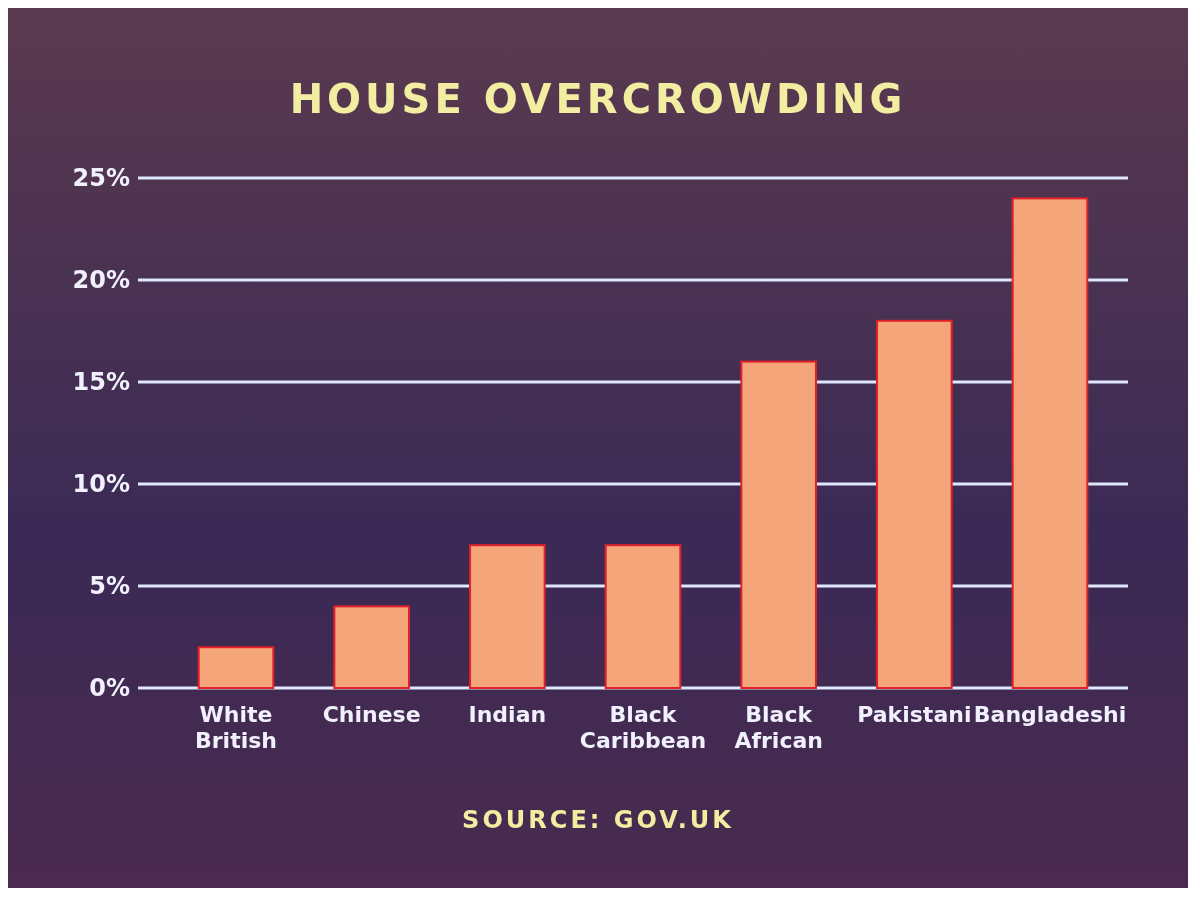  What do you see at coordinates (101, 280) in the screenshot?
I see `y-tick-label: 20%` at bounding box center [101, 280].